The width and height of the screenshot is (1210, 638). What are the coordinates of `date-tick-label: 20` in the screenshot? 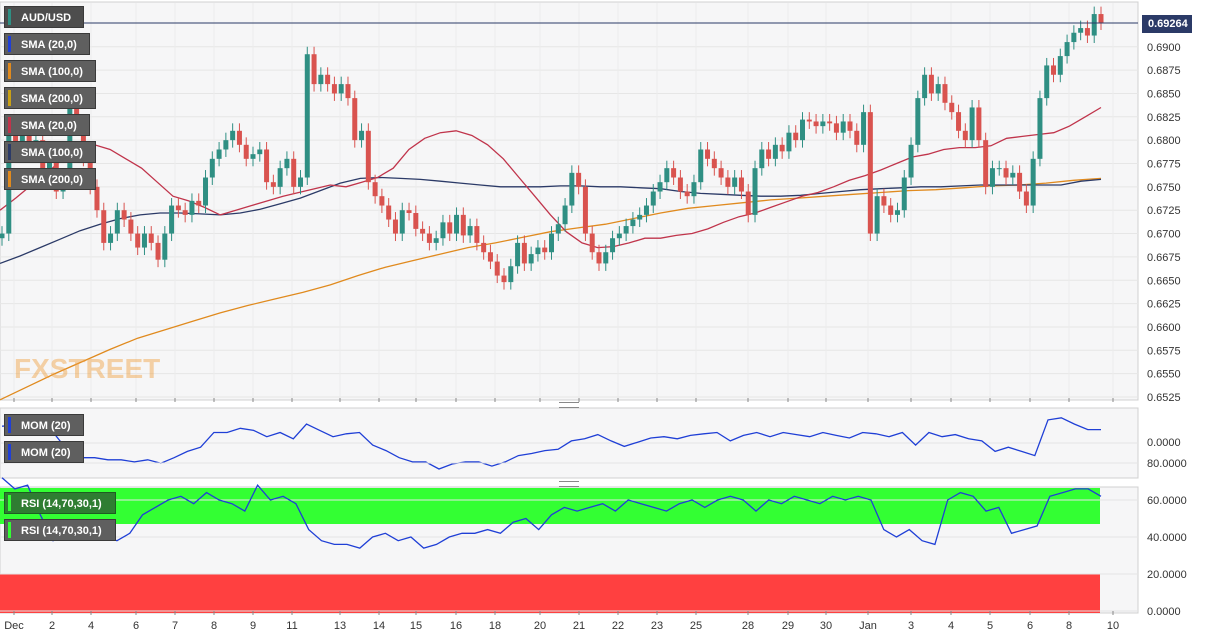 It's located at (540, 626).